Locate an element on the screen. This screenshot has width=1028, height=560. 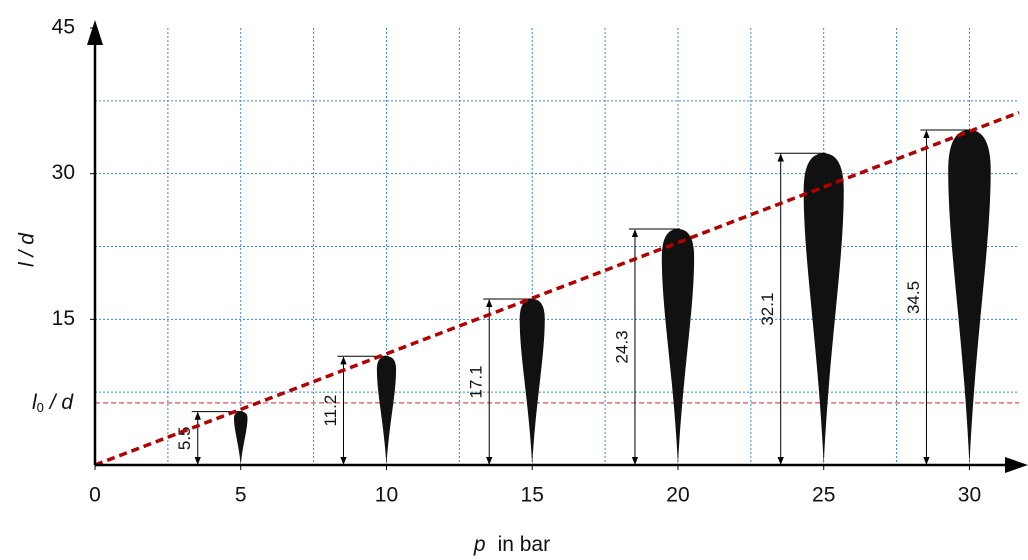
threshold-label-base: l is located at coordinates (35, 401).